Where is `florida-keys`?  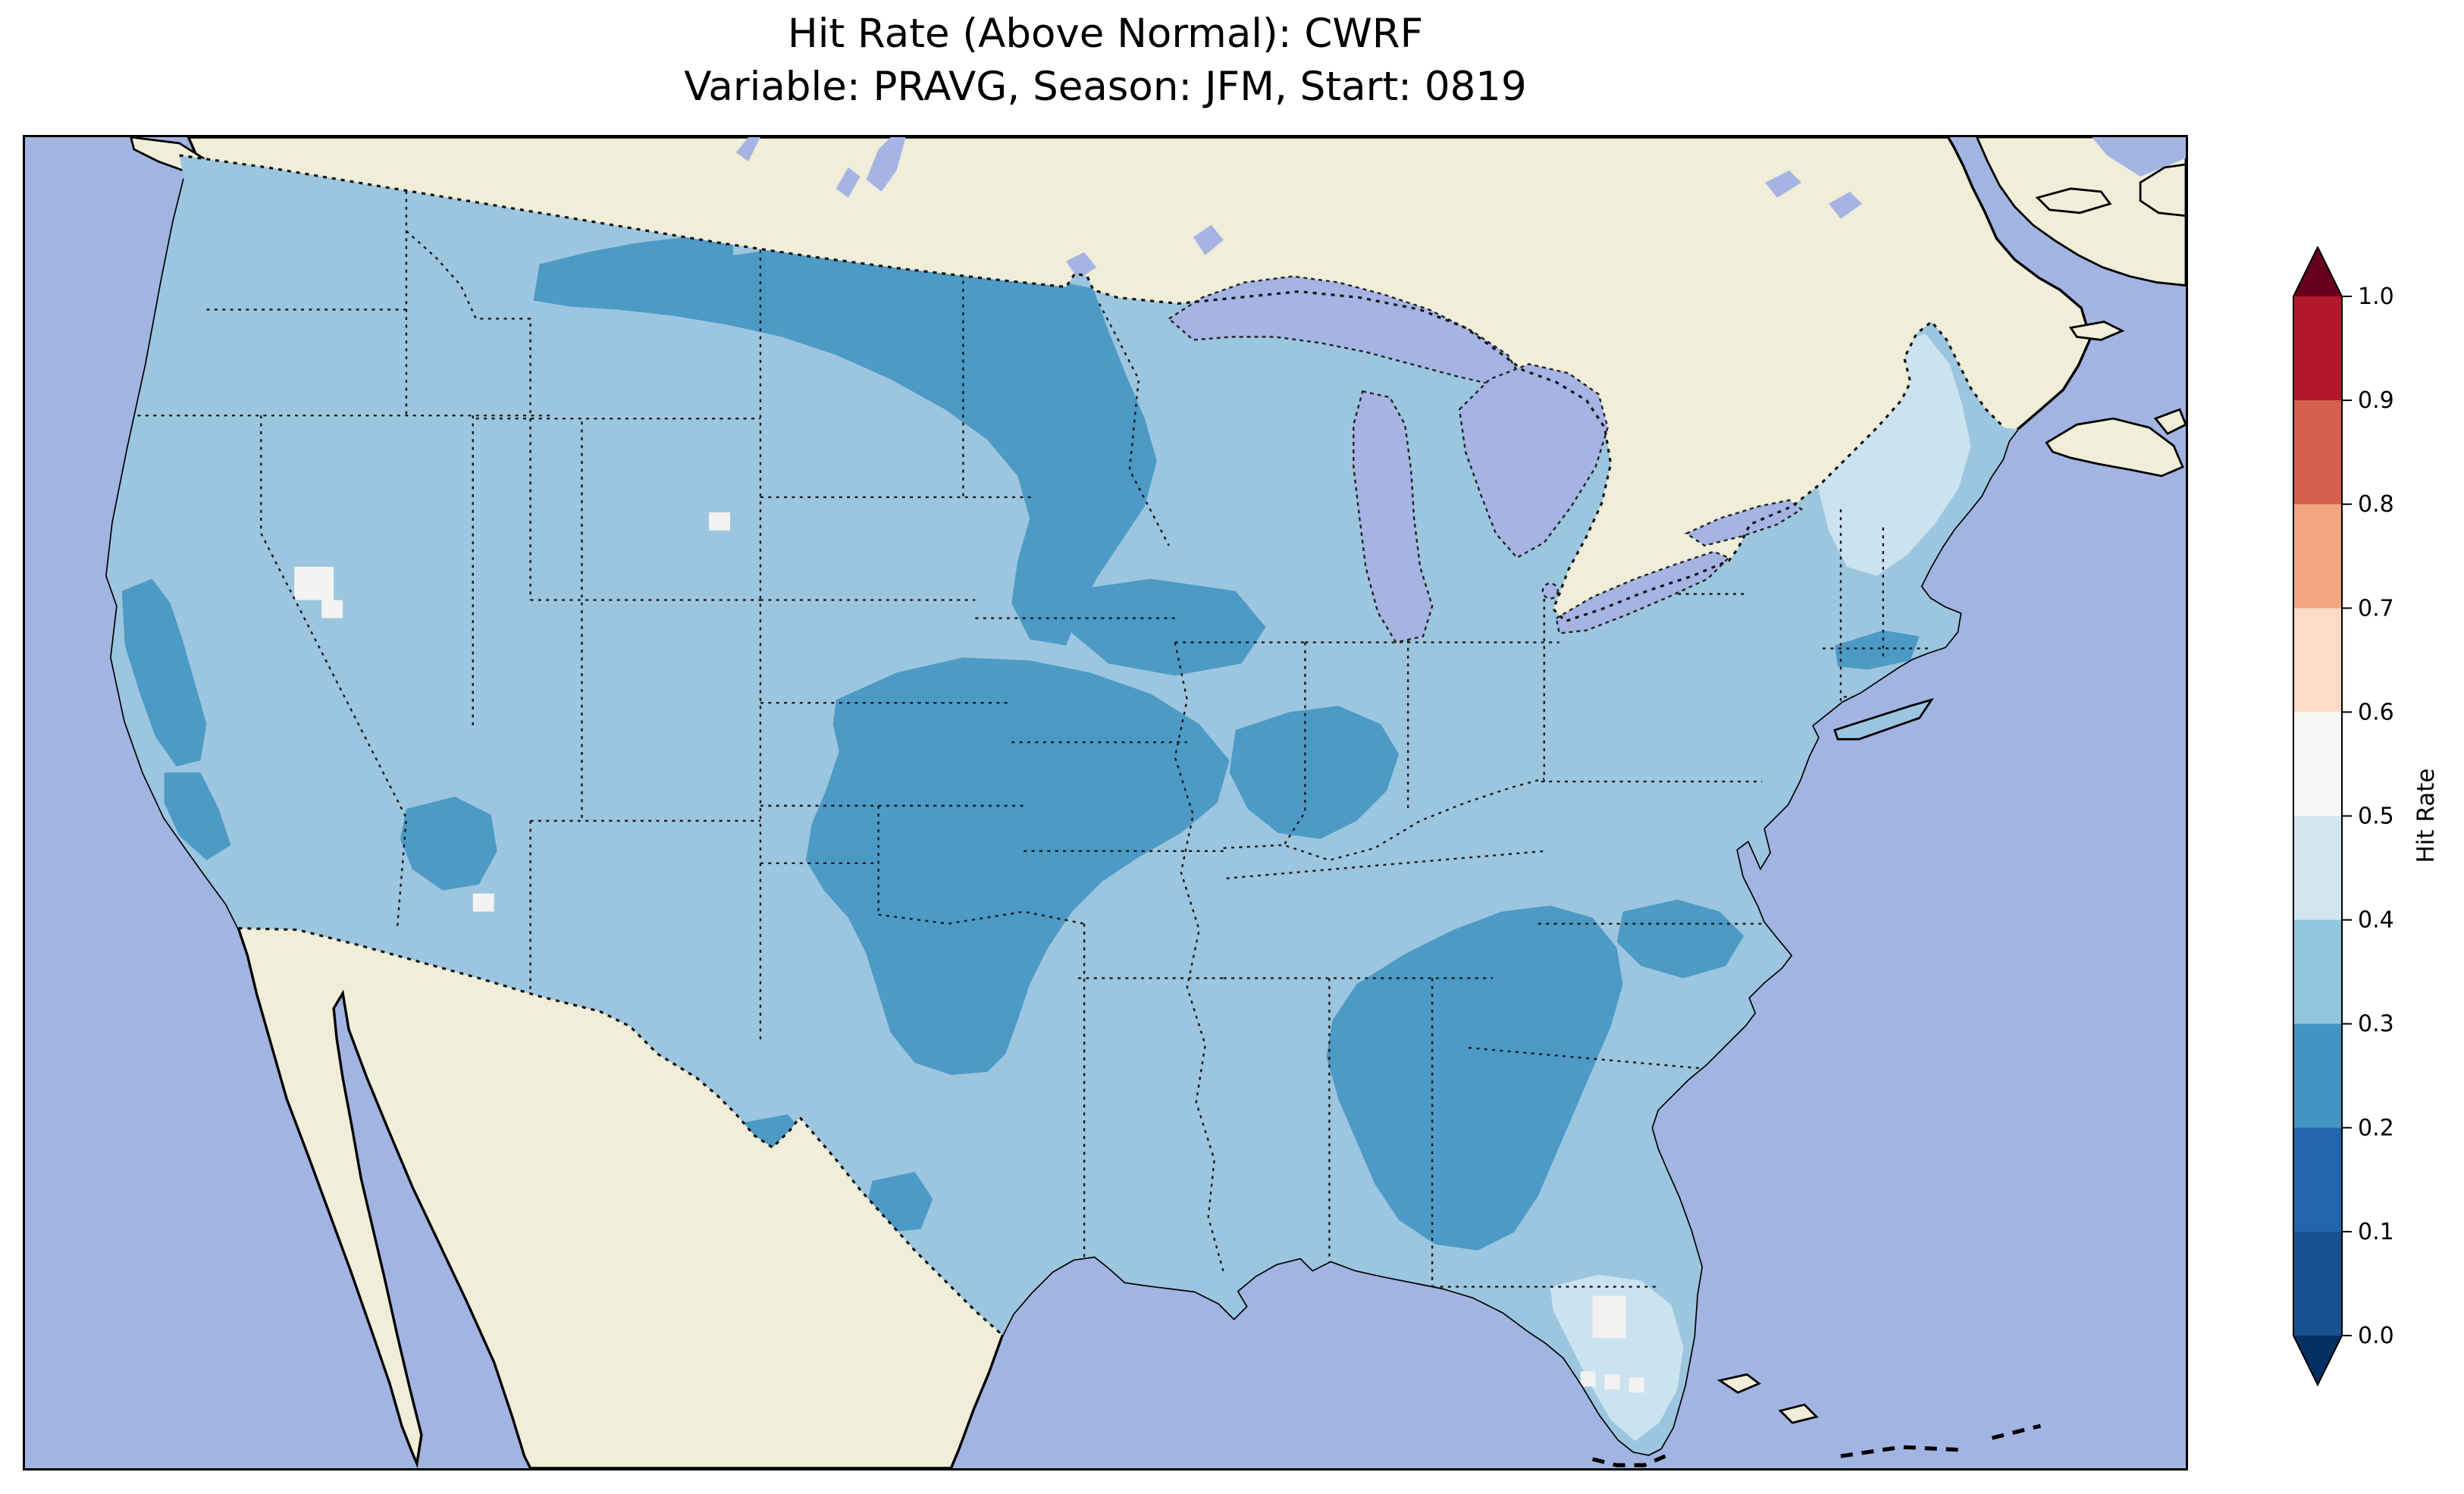 florida-keys is located at coordinates (1629, 1460).